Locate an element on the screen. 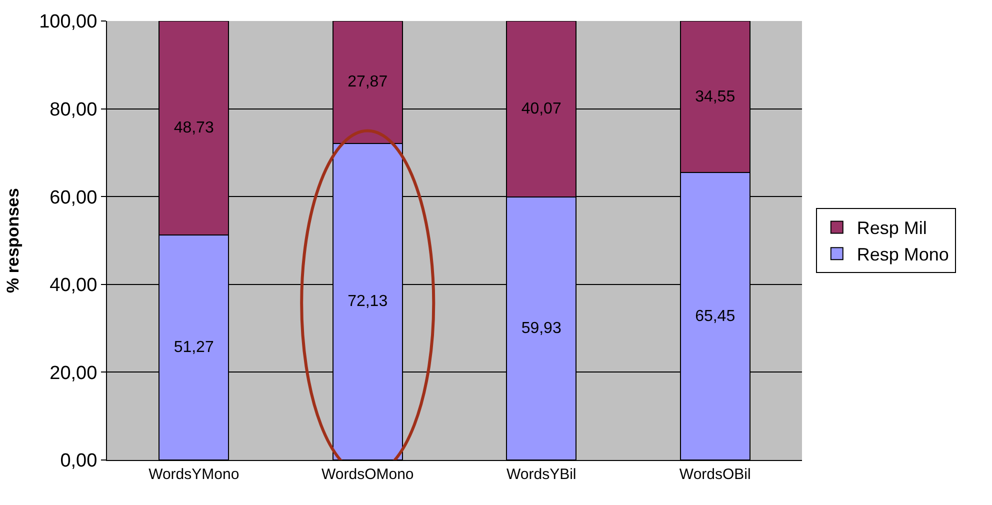 The image size is (992, 505). y-tick-label: 40,00 is located at coordinates (74, 285).